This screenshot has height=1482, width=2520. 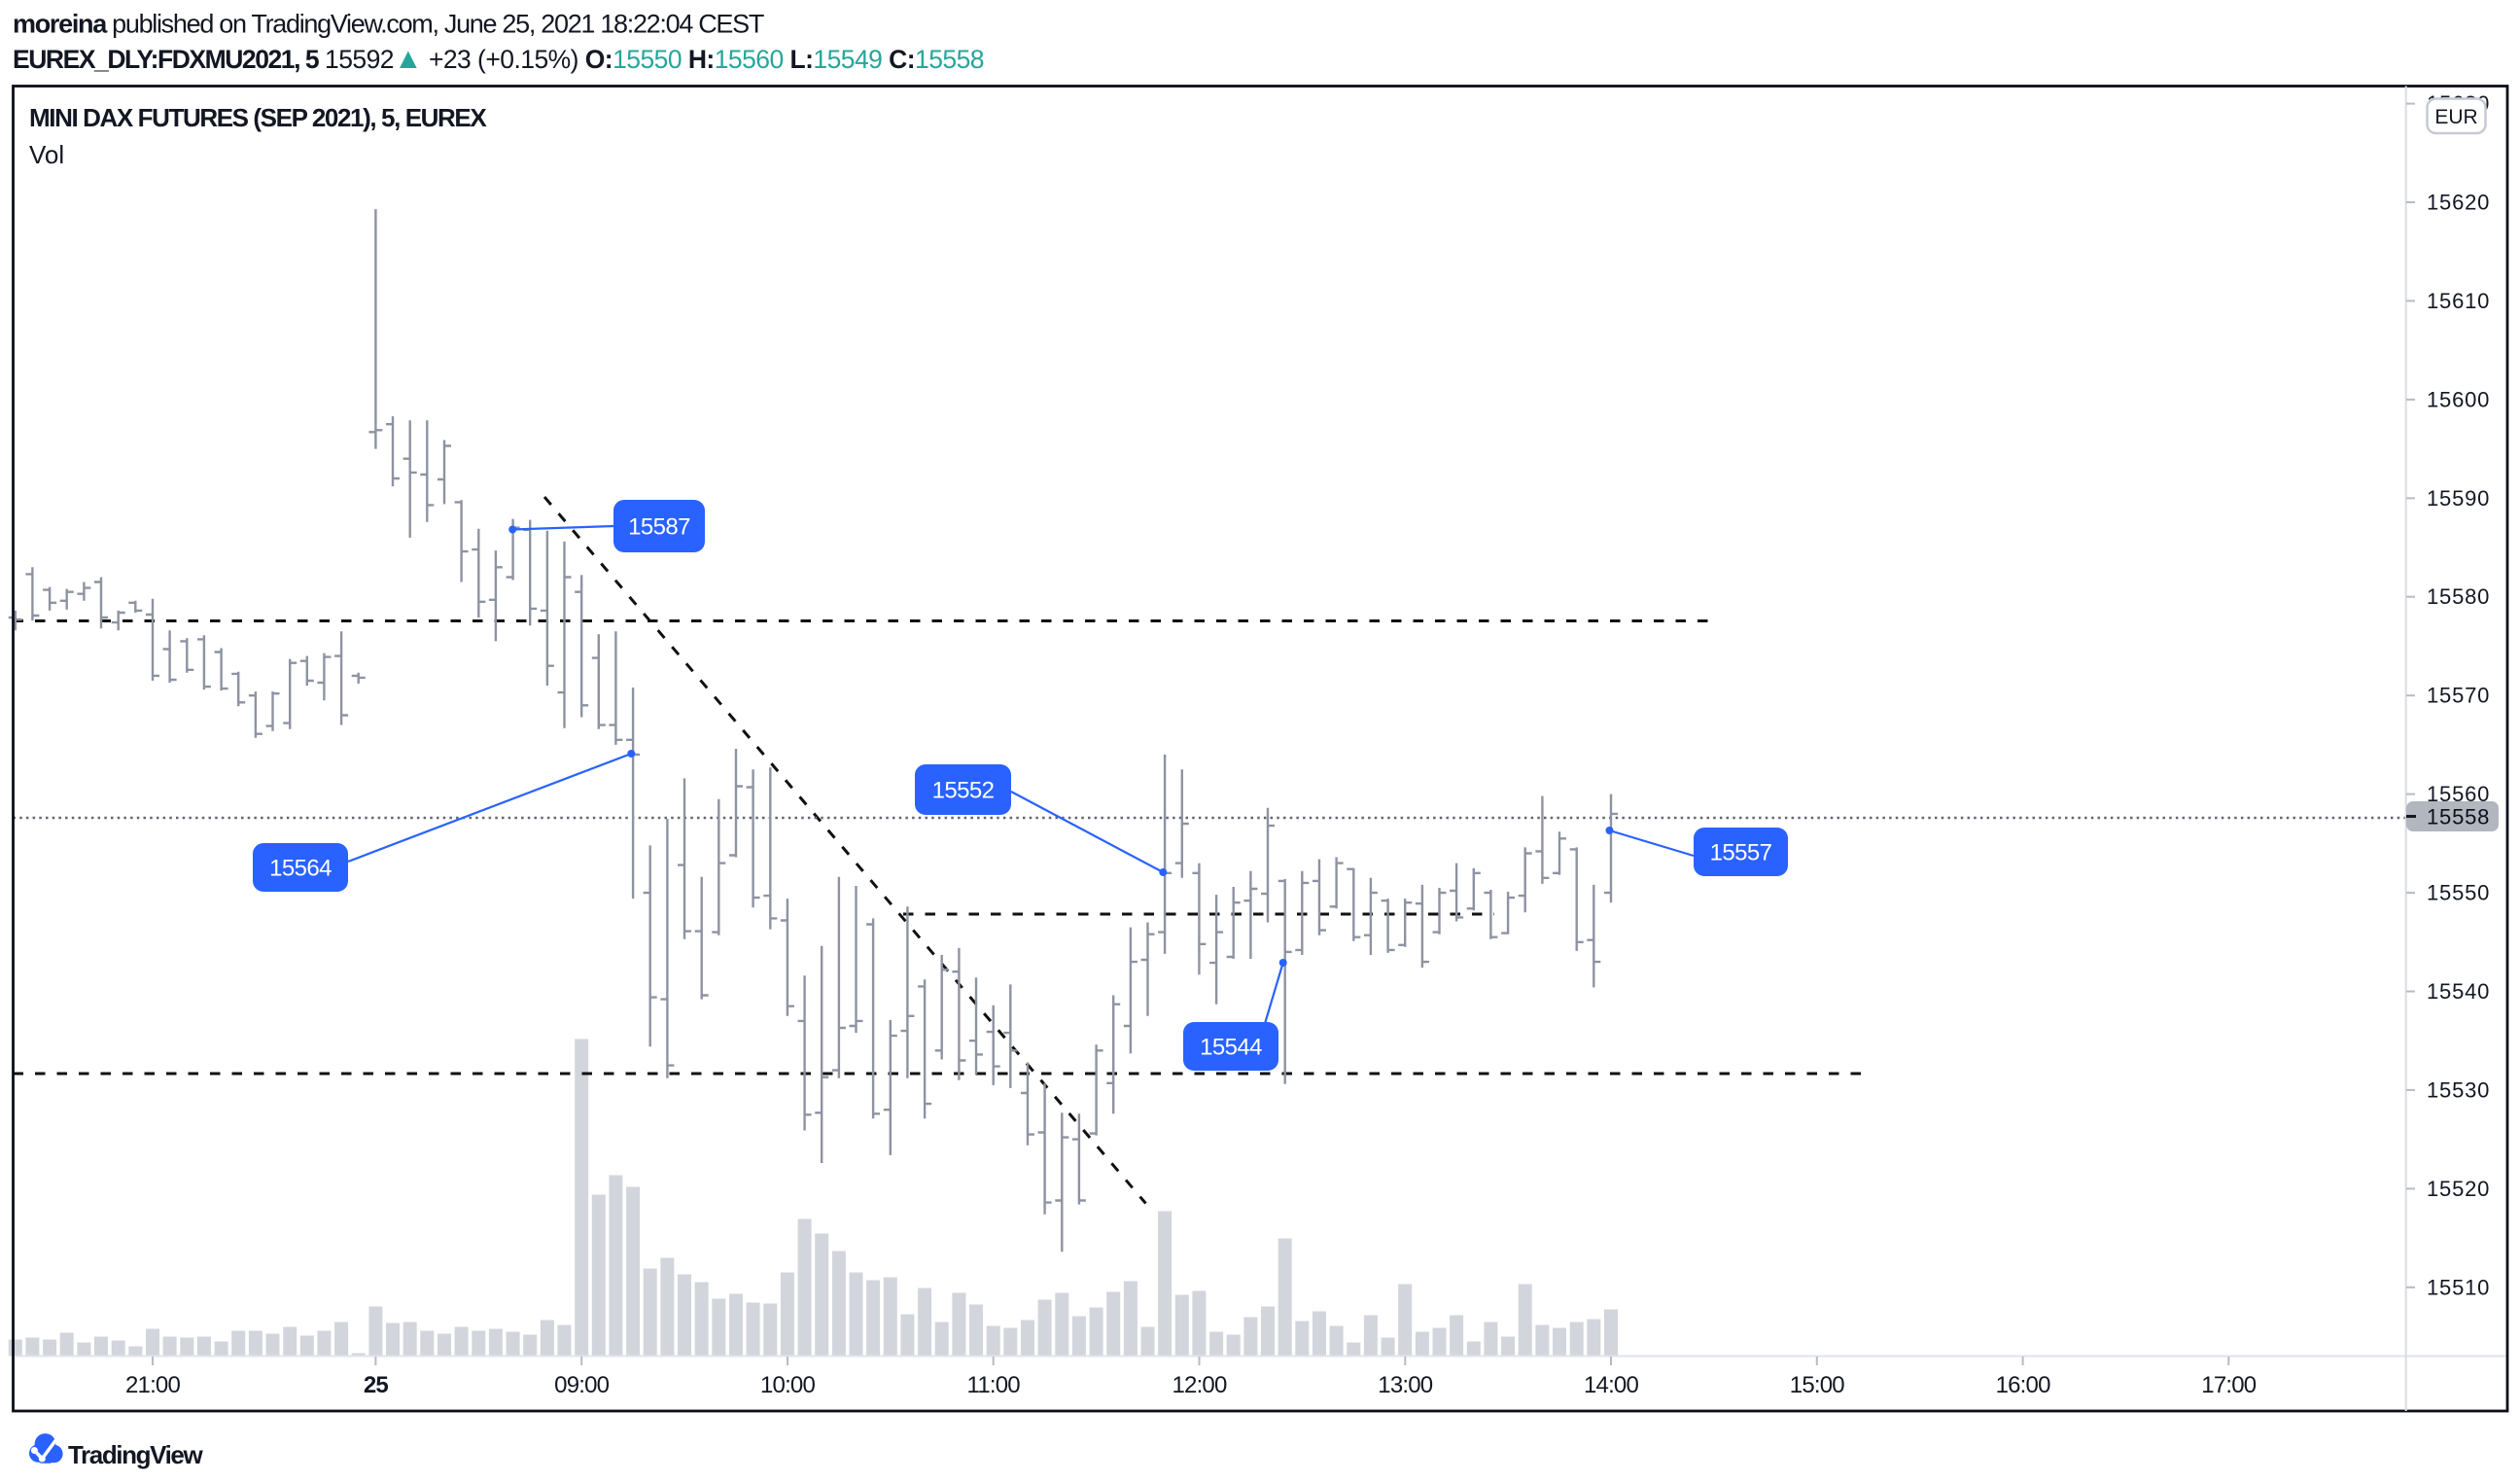 I want to click on svg-text: 12:00, so click(x=1199, y=1385).